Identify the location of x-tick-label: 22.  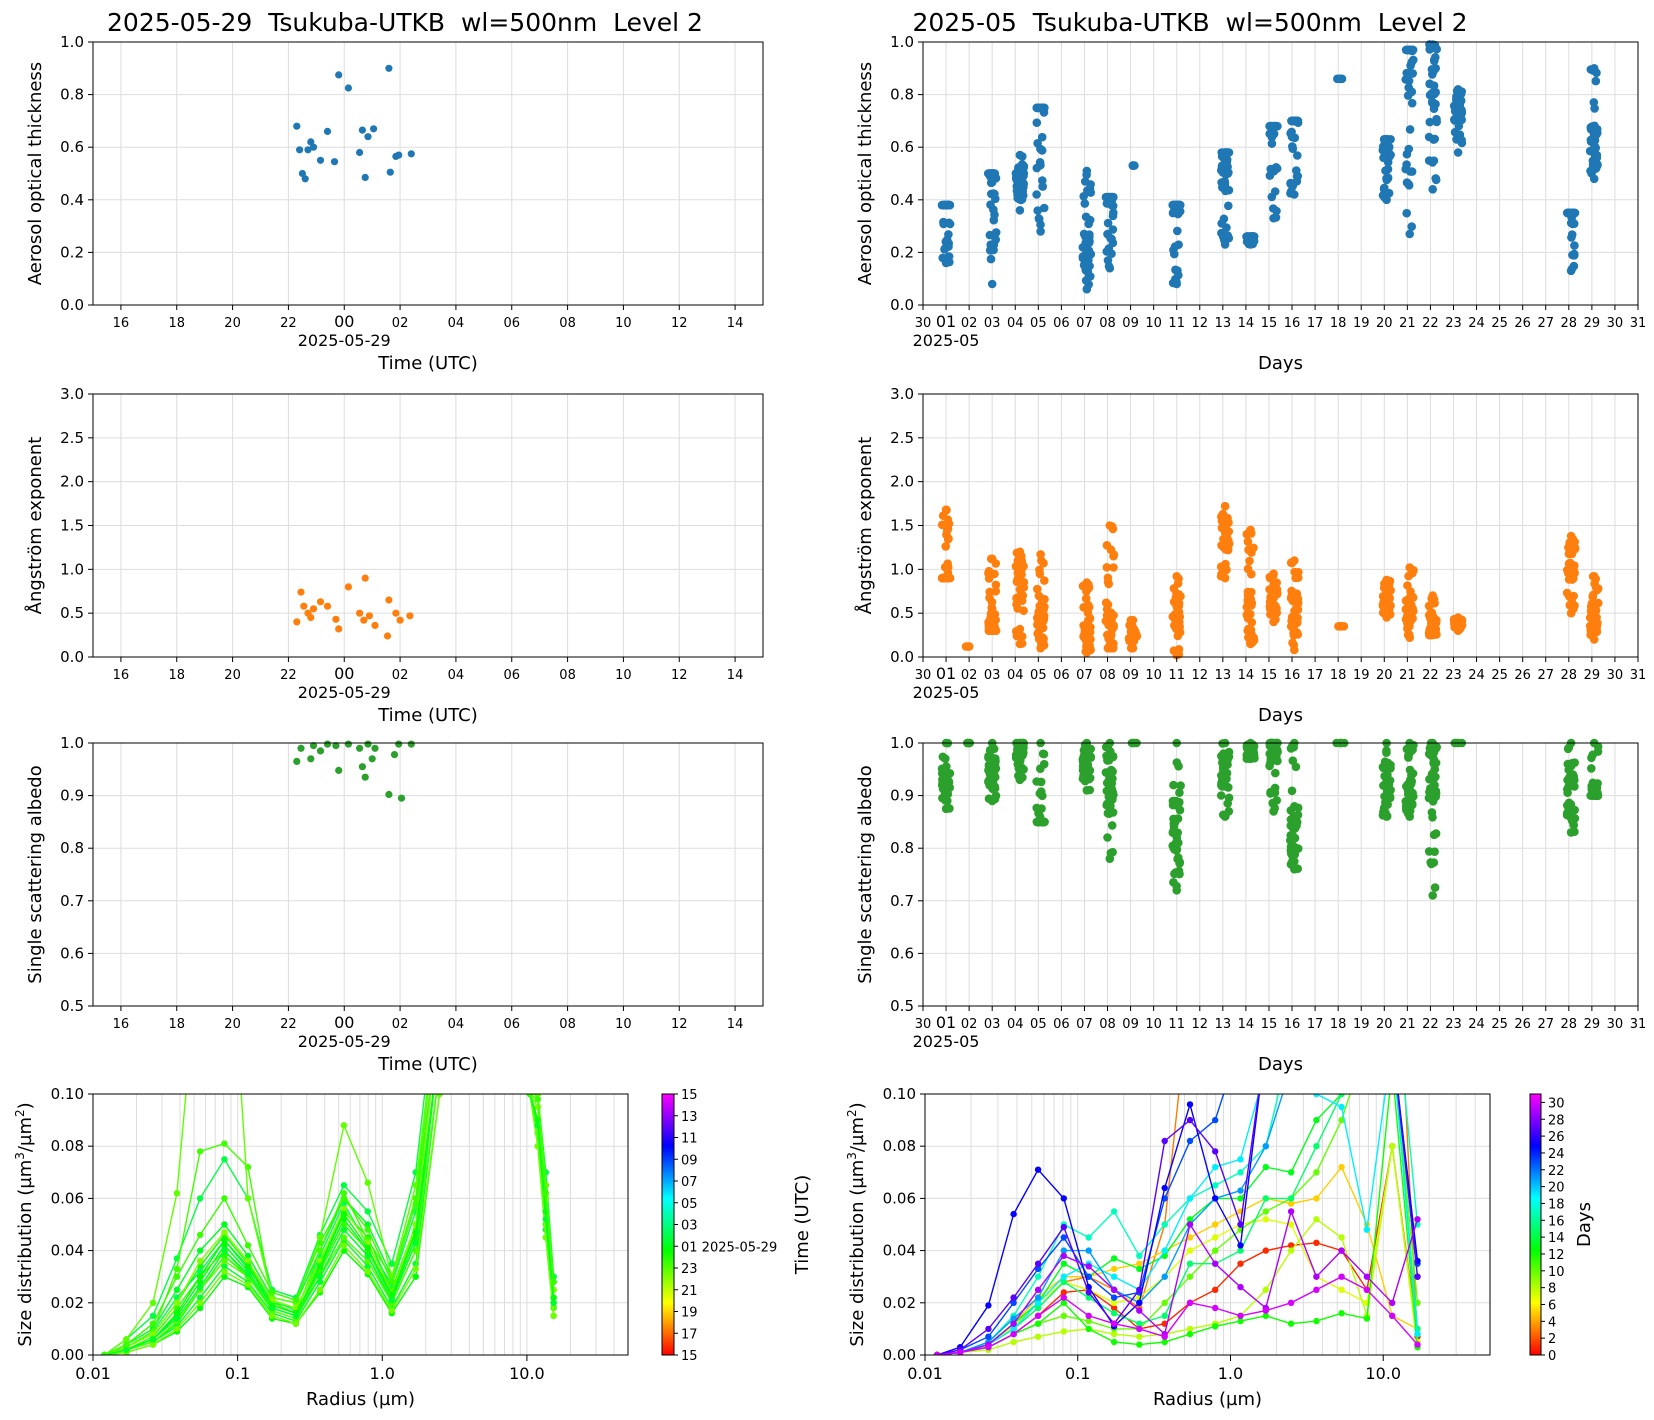
(1430, 323).